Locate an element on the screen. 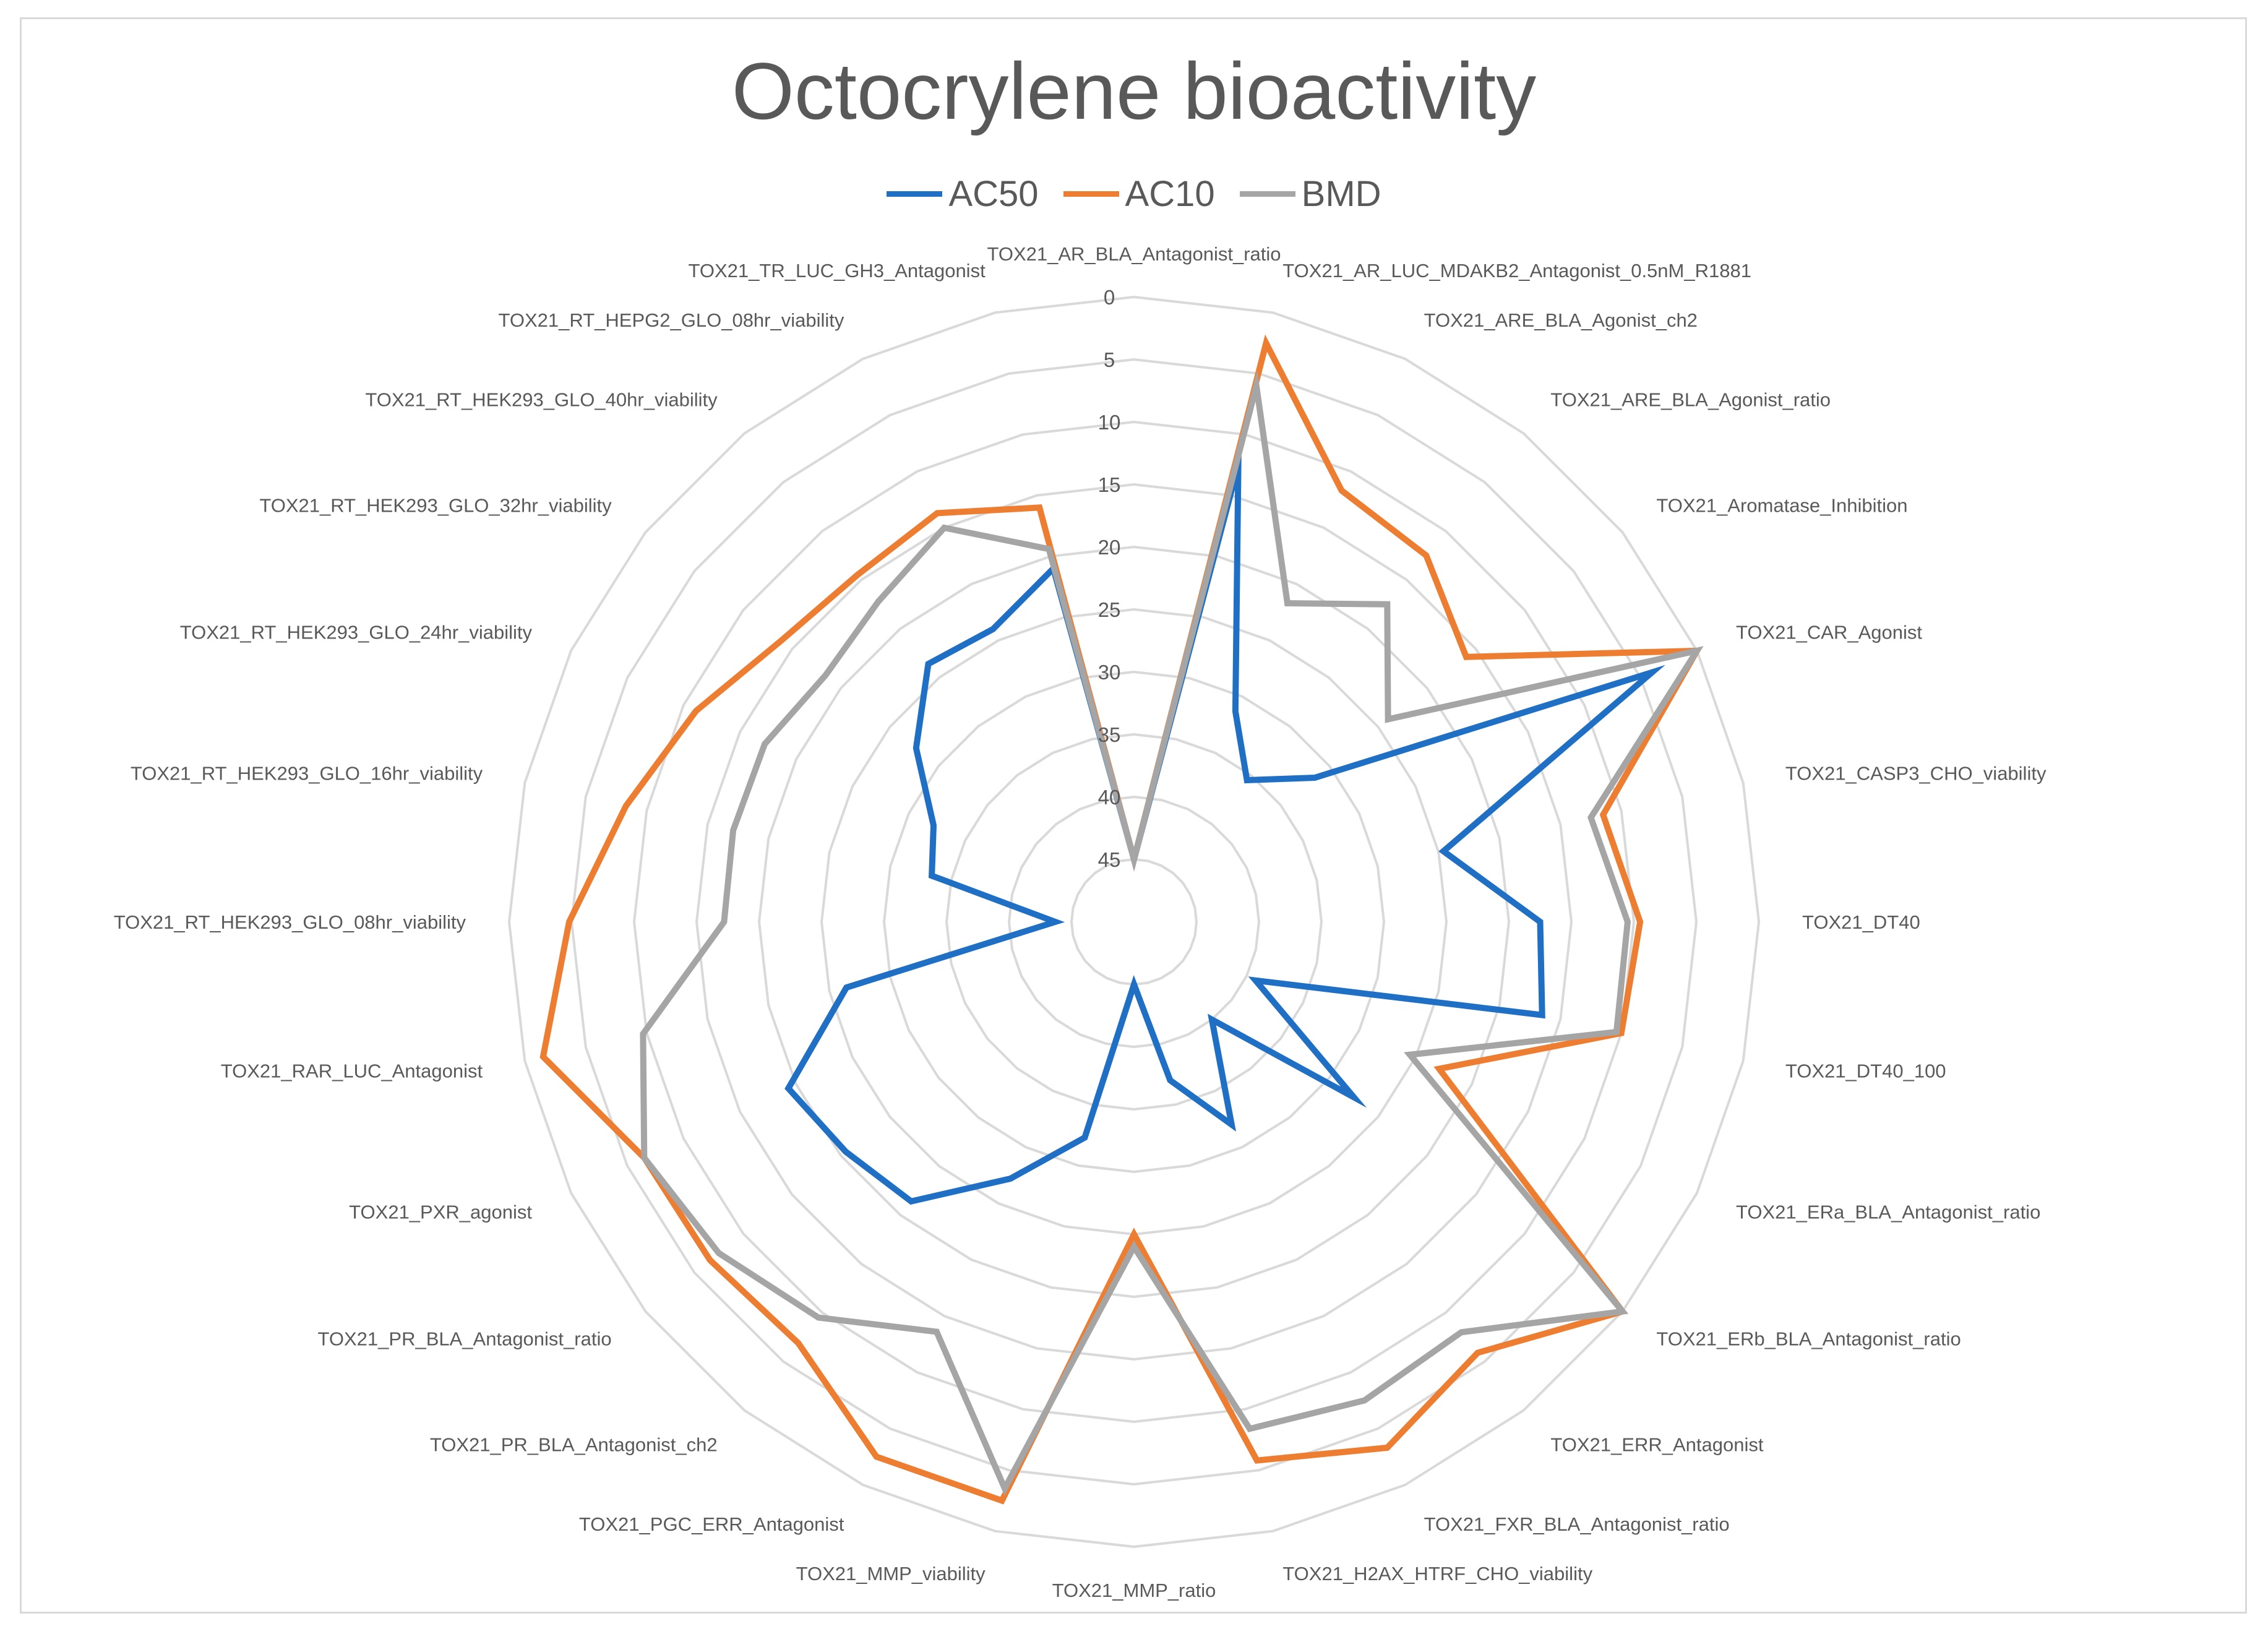  category-label: TOX21_RT_HEK293_GLO_08hr_viability is located at coordinates (290, 922).